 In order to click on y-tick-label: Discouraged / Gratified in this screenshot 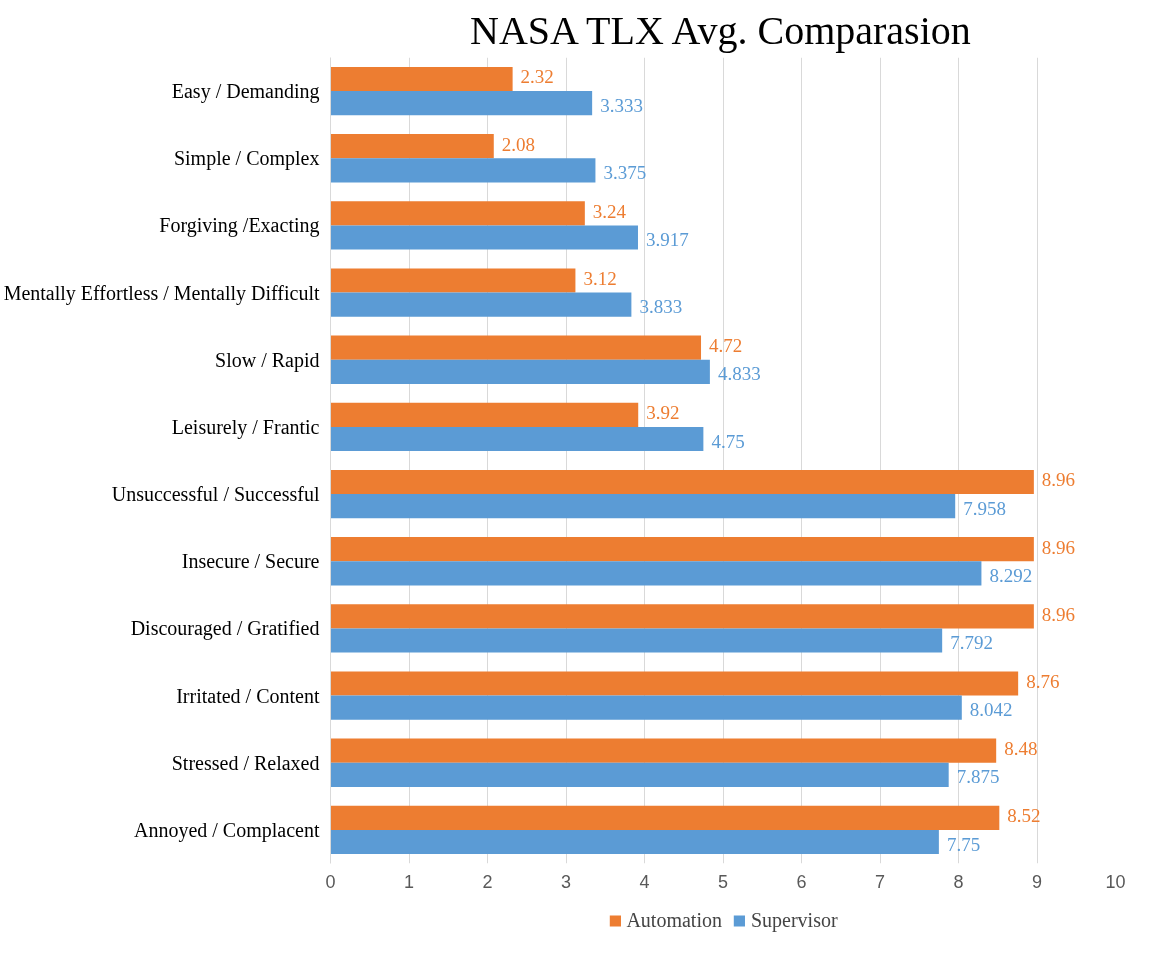, I will do `click(225, 629)`.